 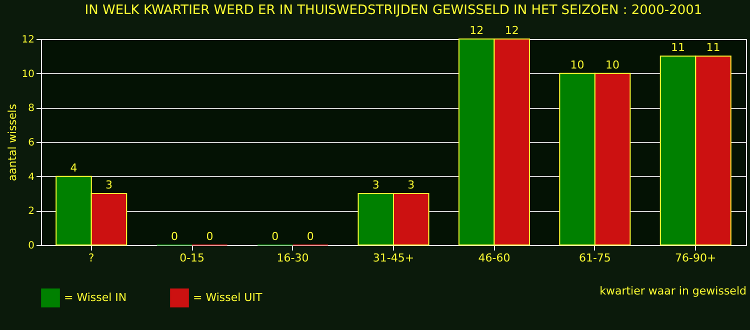 I want to click on x-tick-label: ?, so click(x=91, y=258).